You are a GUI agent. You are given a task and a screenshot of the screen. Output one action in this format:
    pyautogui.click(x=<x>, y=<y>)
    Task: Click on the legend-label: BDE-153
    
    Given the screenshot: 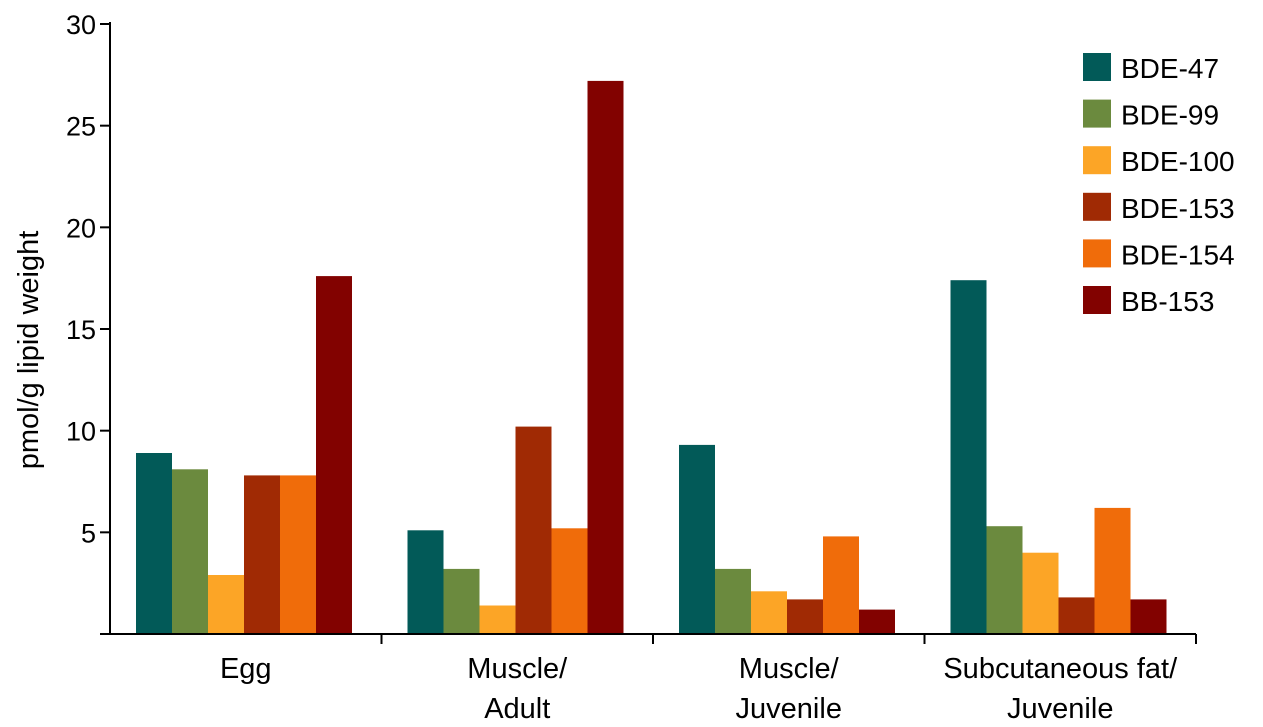 What is the action you would take?
    pyautogui.click(x=1178, y=208)
    